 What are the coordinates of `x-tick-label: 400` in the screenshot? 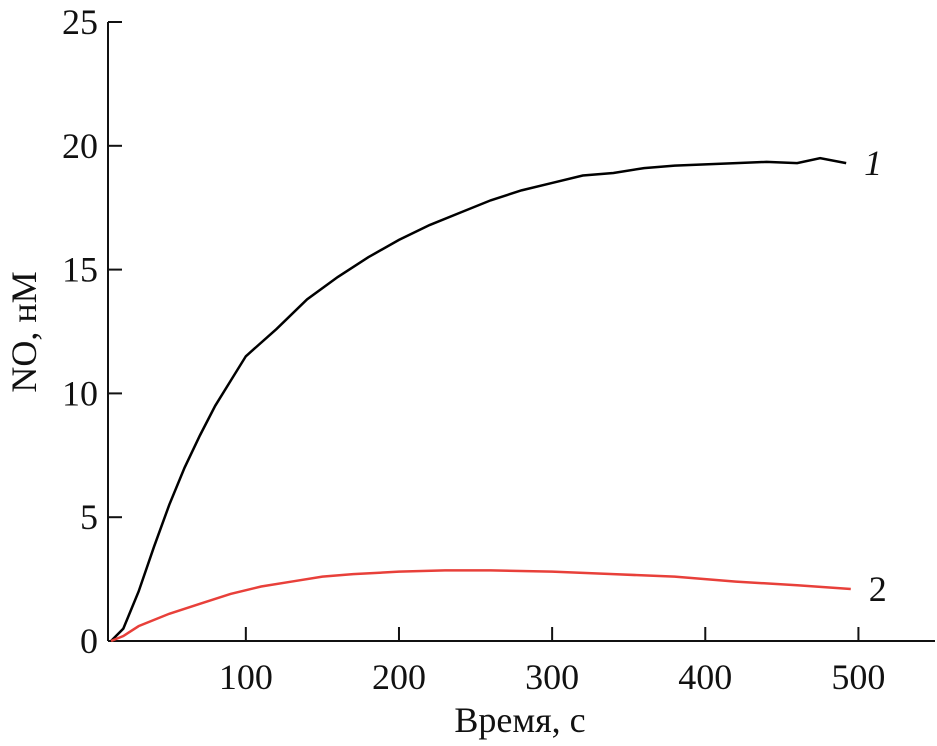 It's located at (705, 677).